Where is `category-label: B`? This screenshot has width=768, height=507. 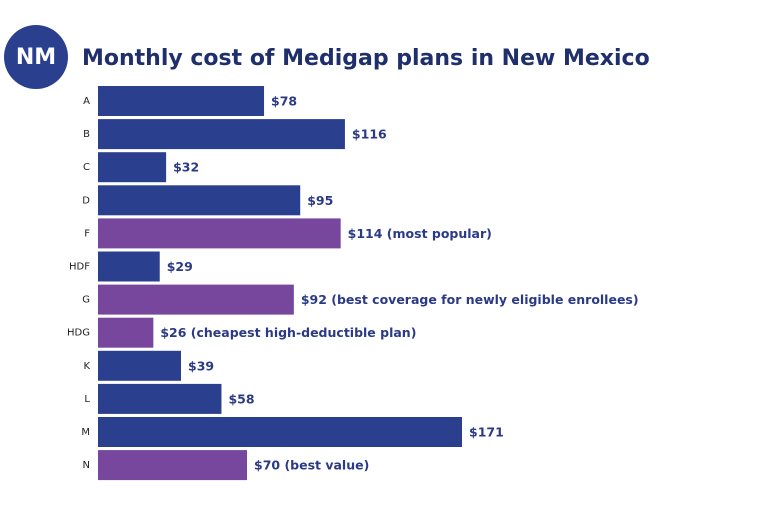 category-label: B is located at coordinates (86, 134).